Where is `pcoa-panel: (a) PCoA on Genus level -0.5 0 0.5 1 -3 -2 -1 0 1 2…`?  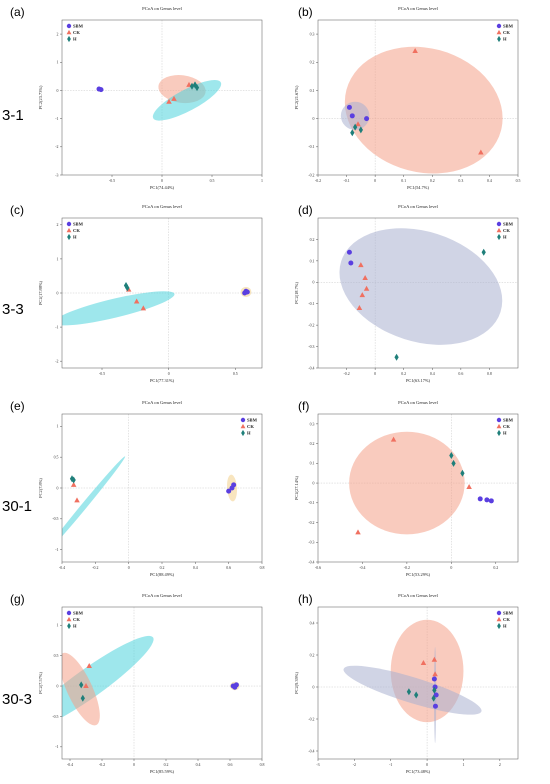 pcoa-panel: (a) PCoA on Genus level -0.5 0 0.5 1 -3 -2 -1 0 1 2… is located at coordinates (136, 97).